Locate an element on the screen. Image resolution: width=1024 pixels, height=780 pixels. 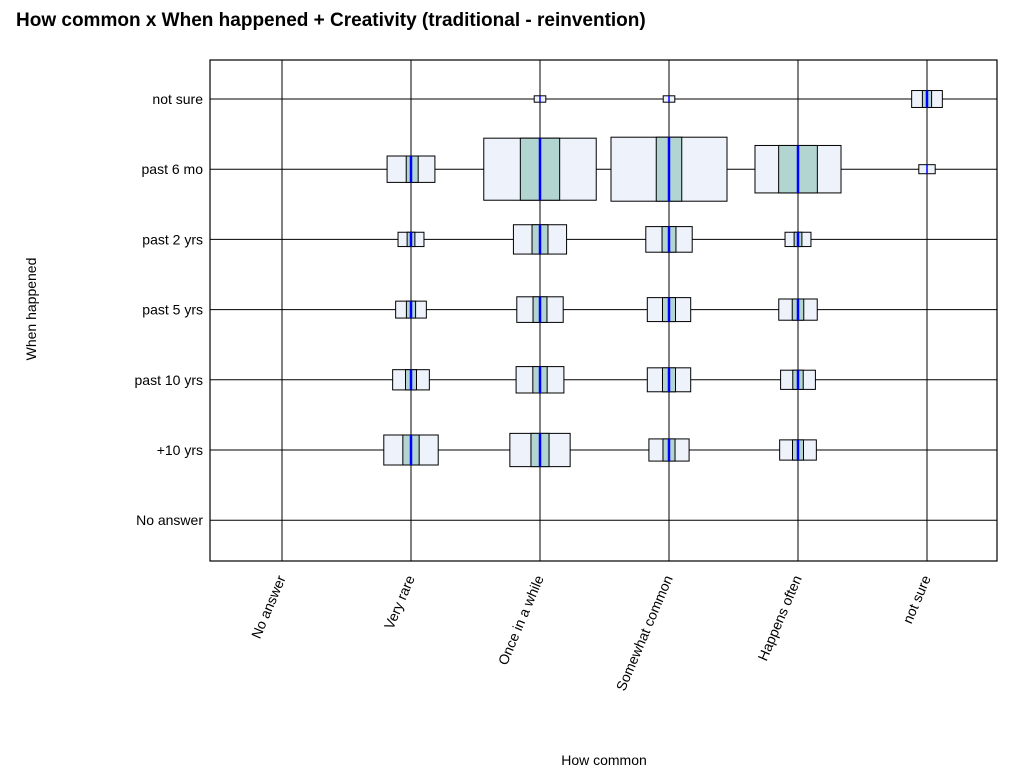
y-tick-label: past 6 mo is located at coordinates (173, 169).